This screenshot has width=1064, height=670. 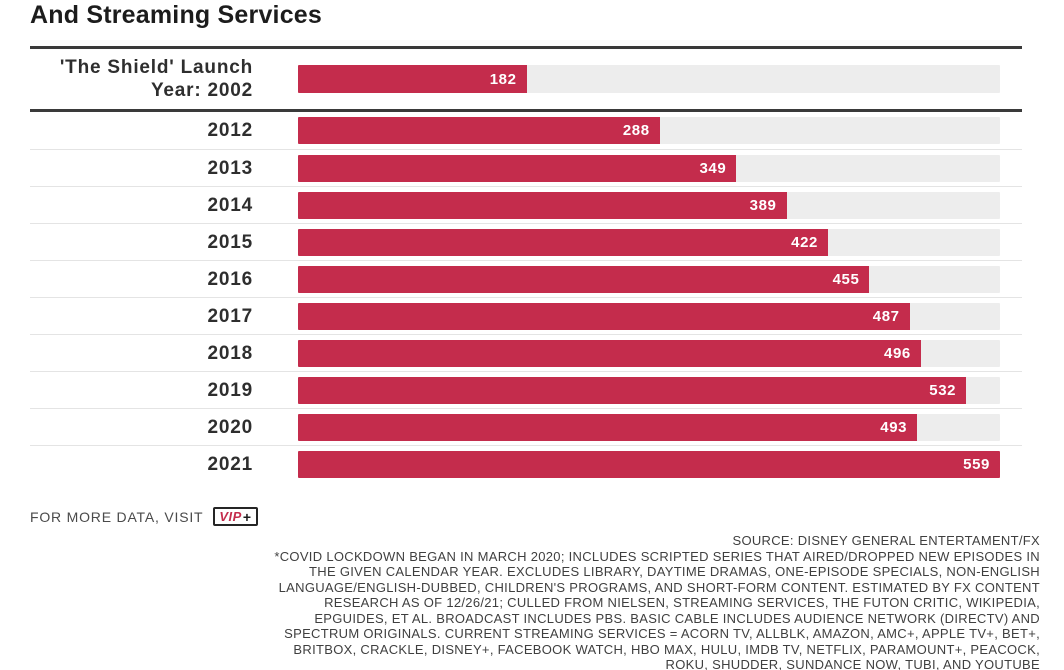 I want to click on bar: 288, so click(x=479, y=130).